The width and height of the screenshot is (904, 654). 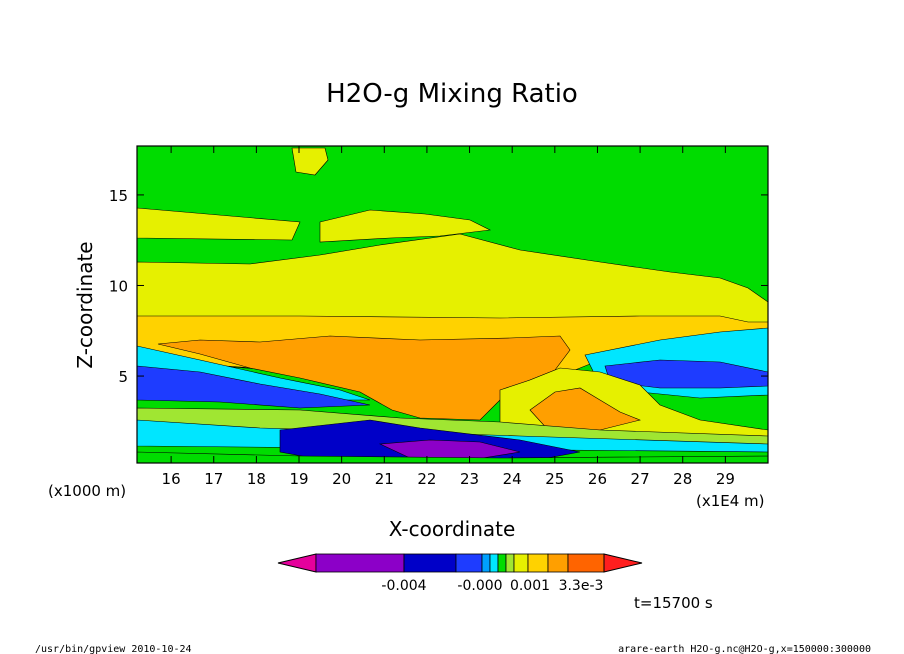 What do you see at coordinates (452, 94) in the screenshot?
I see `chart-title: H2O-g Mixing Ratio` at bounding box center [452, 94].